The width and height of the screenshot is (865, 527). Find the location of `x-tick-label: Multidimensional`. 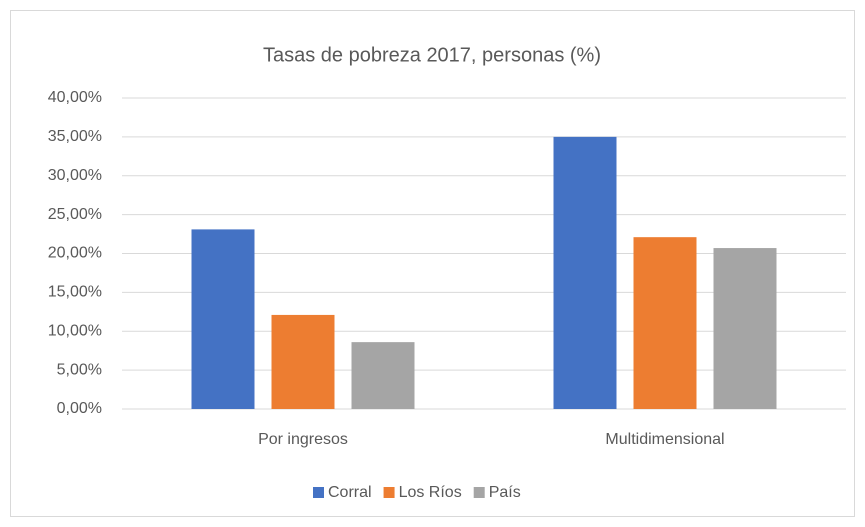

x-tick-label: Multidimensional is located at coordinates (664, 439).